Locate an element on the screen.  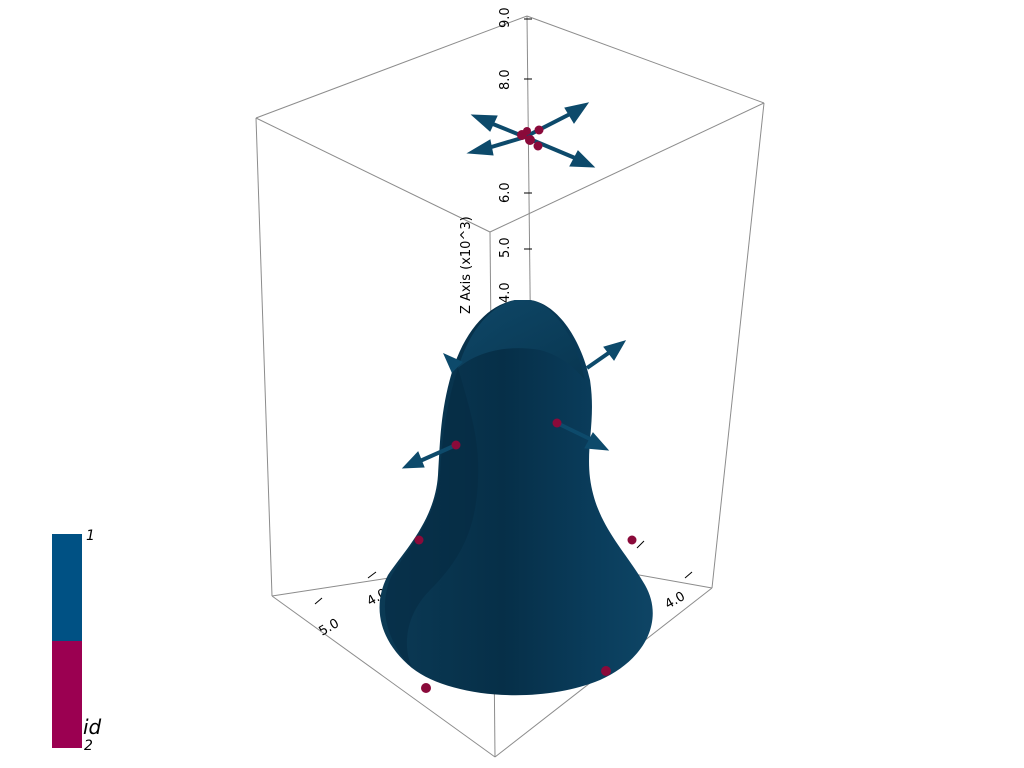
scalar-bar is located at coordinates (67, 641).